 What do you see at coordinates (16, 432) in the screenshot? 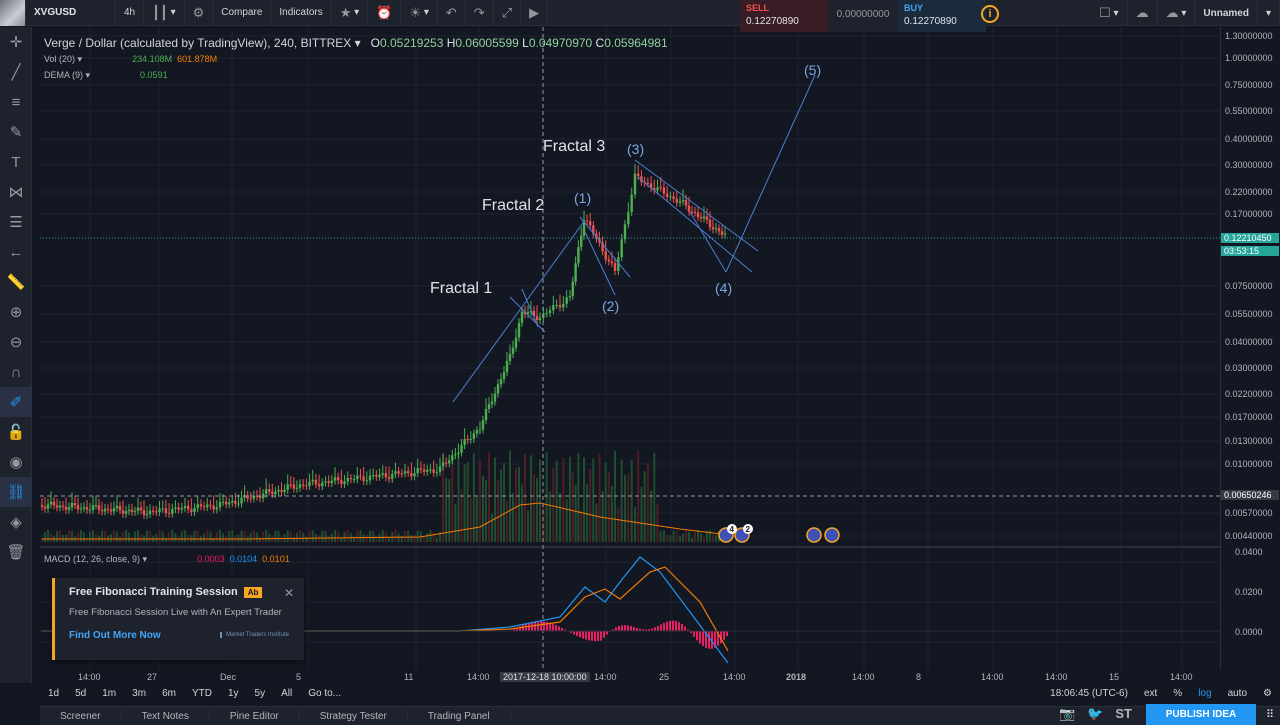
I see `lock-icon: 🔓` at bounding box center [16, 432].